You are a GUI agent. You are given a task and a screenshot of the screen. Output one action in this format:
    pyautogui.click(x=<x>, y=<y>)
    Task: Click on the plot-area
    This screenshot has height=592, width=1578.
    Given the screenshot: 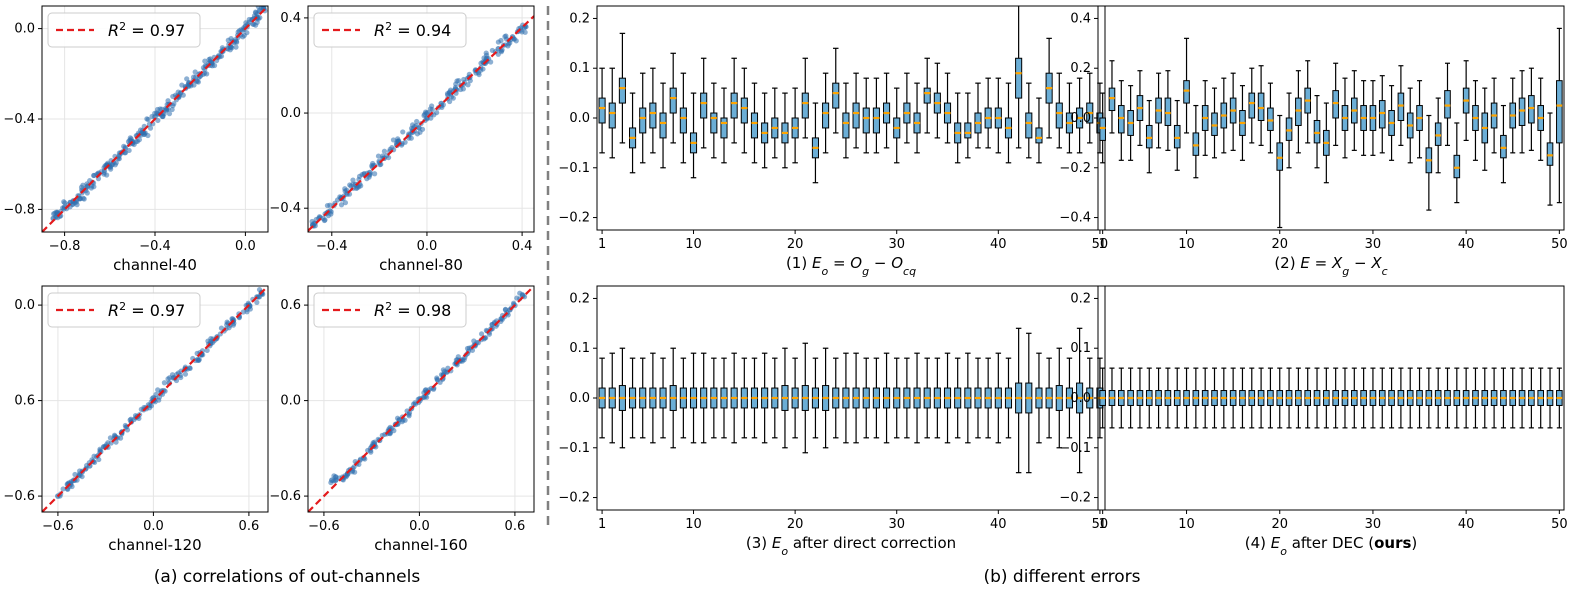 What is the action you would take?
    pyautogui.click(x=155, y=119)
    